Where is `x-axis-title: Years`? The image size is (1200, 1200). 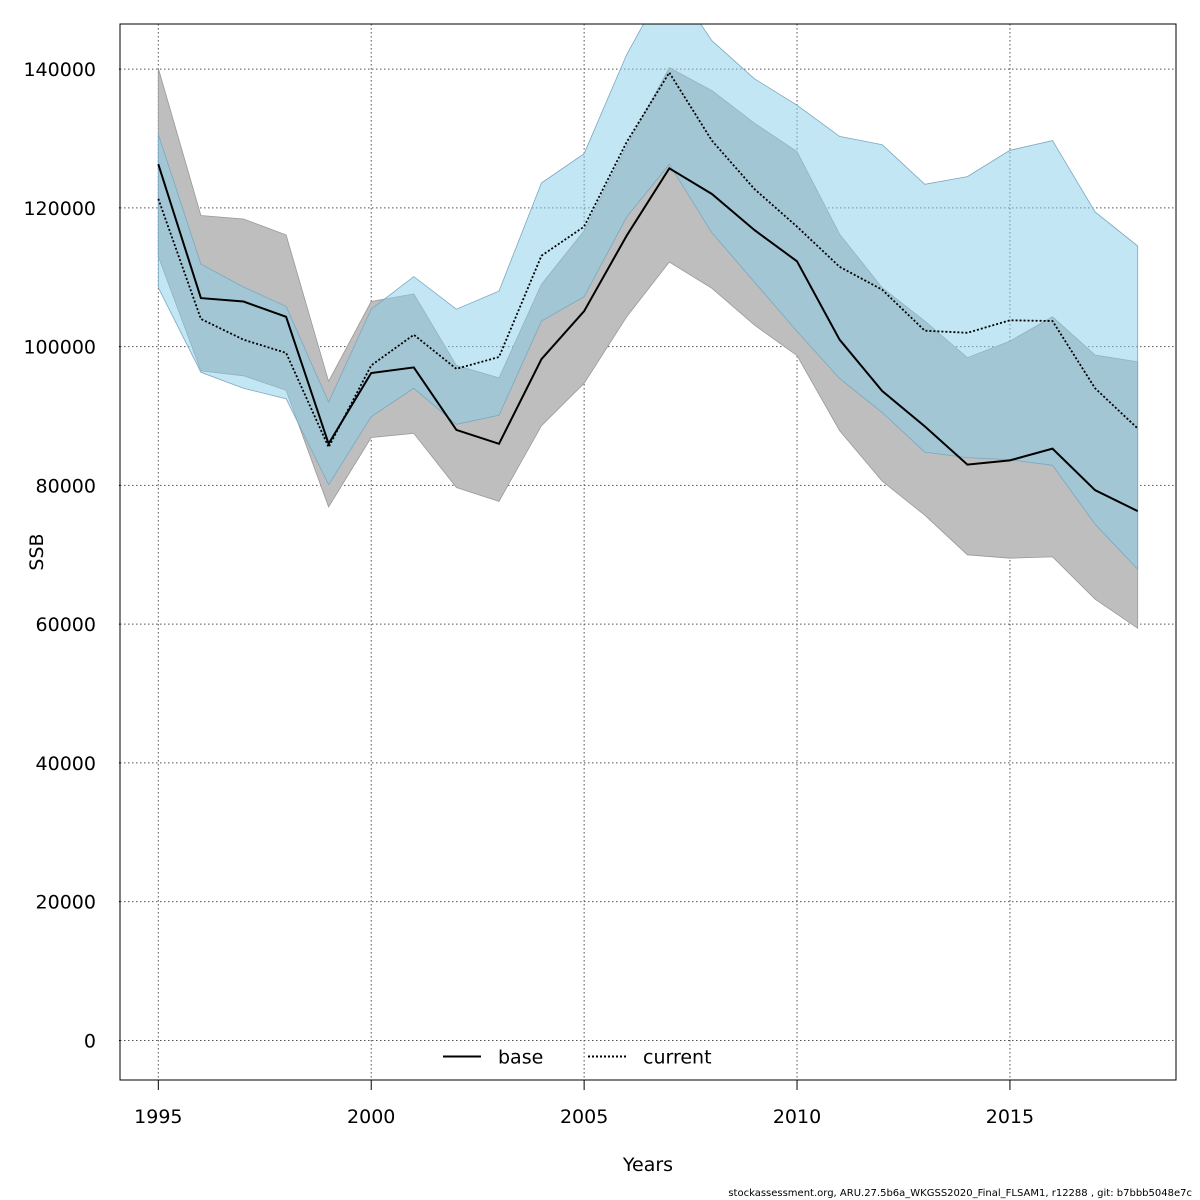
x-axis-title: Years is located at coordinates (647, 1165).